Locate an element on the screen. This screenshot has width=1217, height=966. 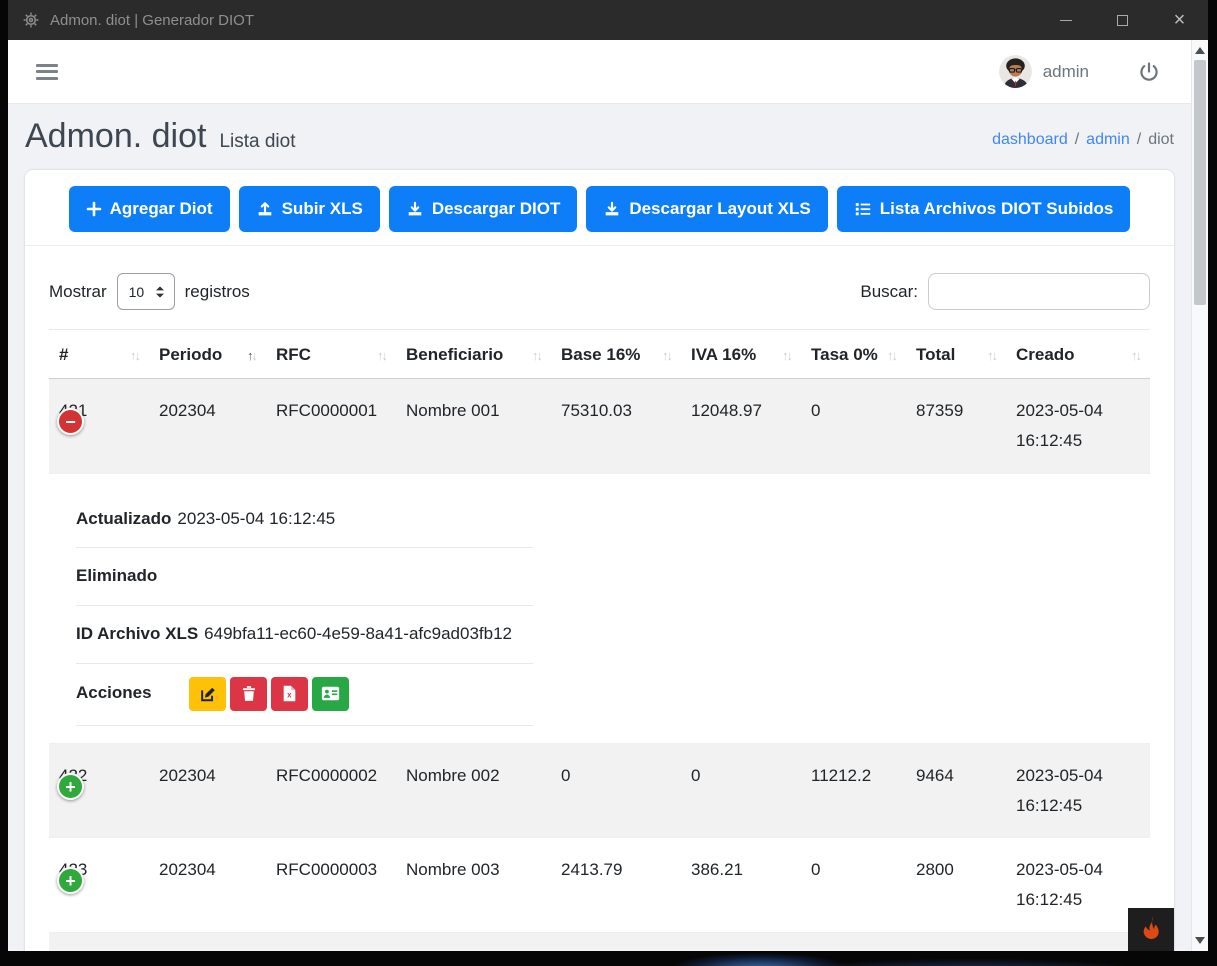
scroll-down-arrow-icon is located at coordinates (1200, 940).